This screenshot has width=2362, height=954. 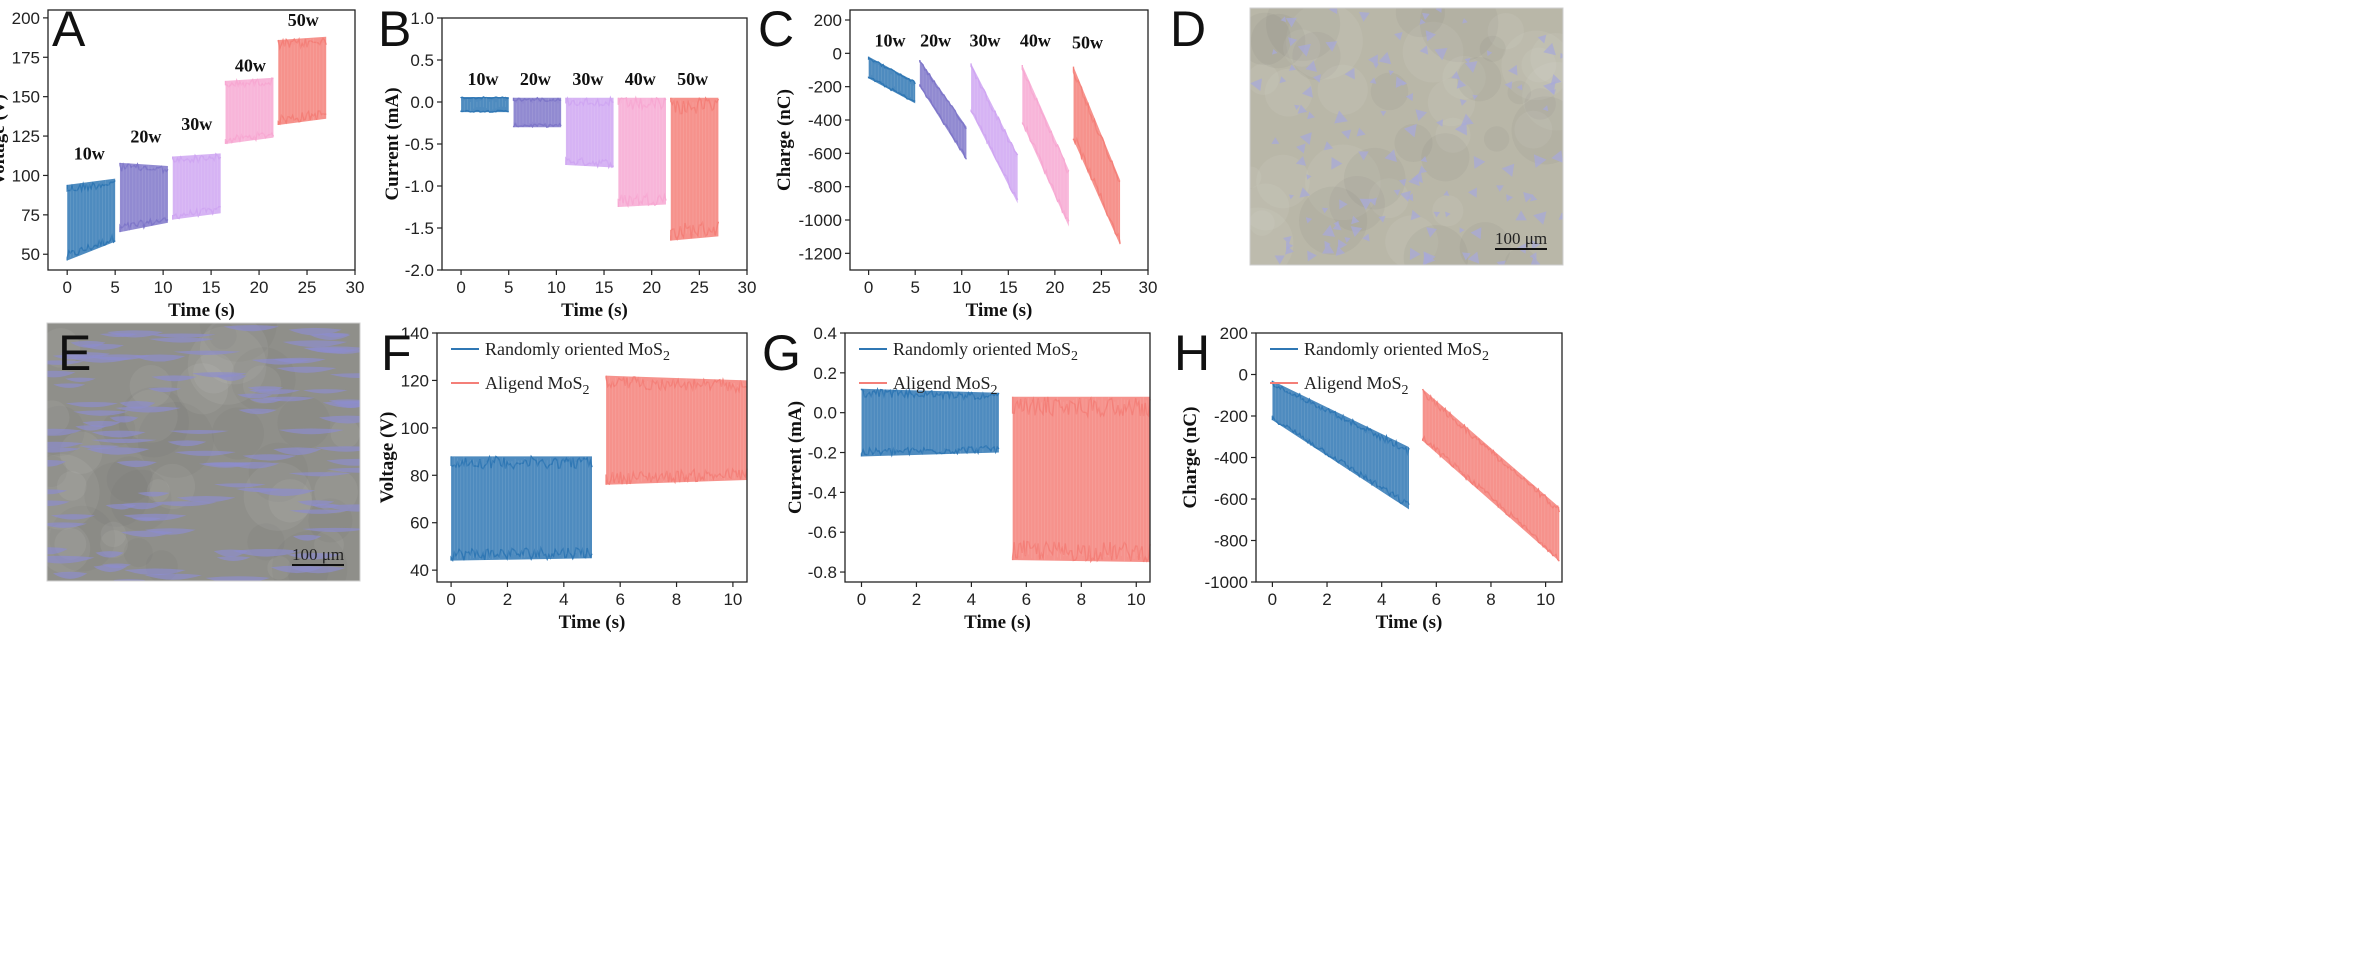 What do you see at coordinates (1226, 582) in the screenshot?
I see `y-tick-label: -1000` at bounding box center [1226, 582].